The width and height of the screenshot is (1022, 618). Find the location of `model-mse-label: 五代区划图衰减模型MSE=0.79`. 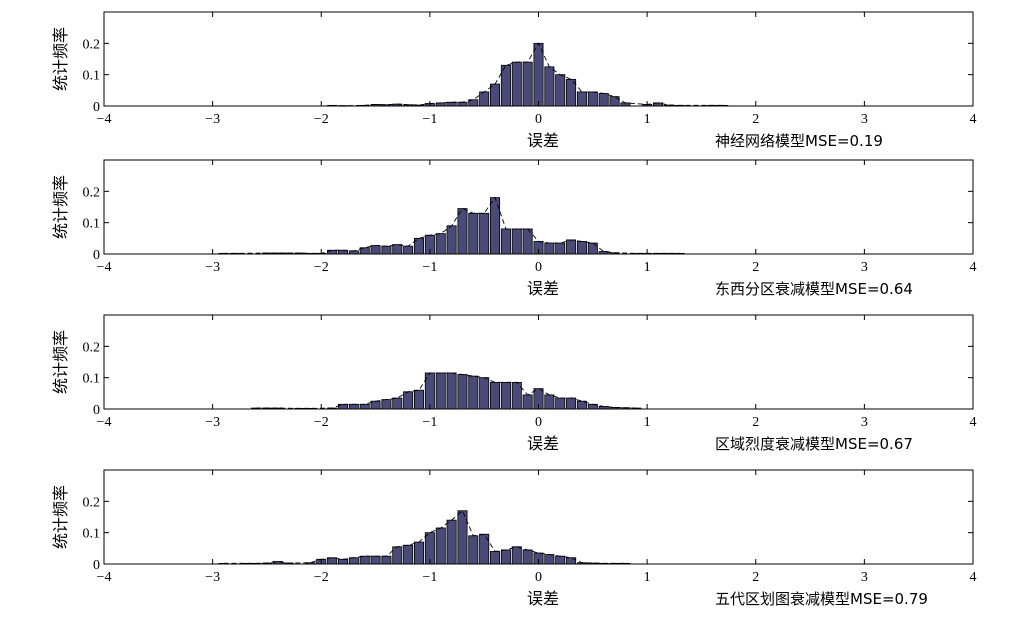

model-mse-label: 五代区划图衰减模型MSE=0.79 is located at coordinates (821, 599).